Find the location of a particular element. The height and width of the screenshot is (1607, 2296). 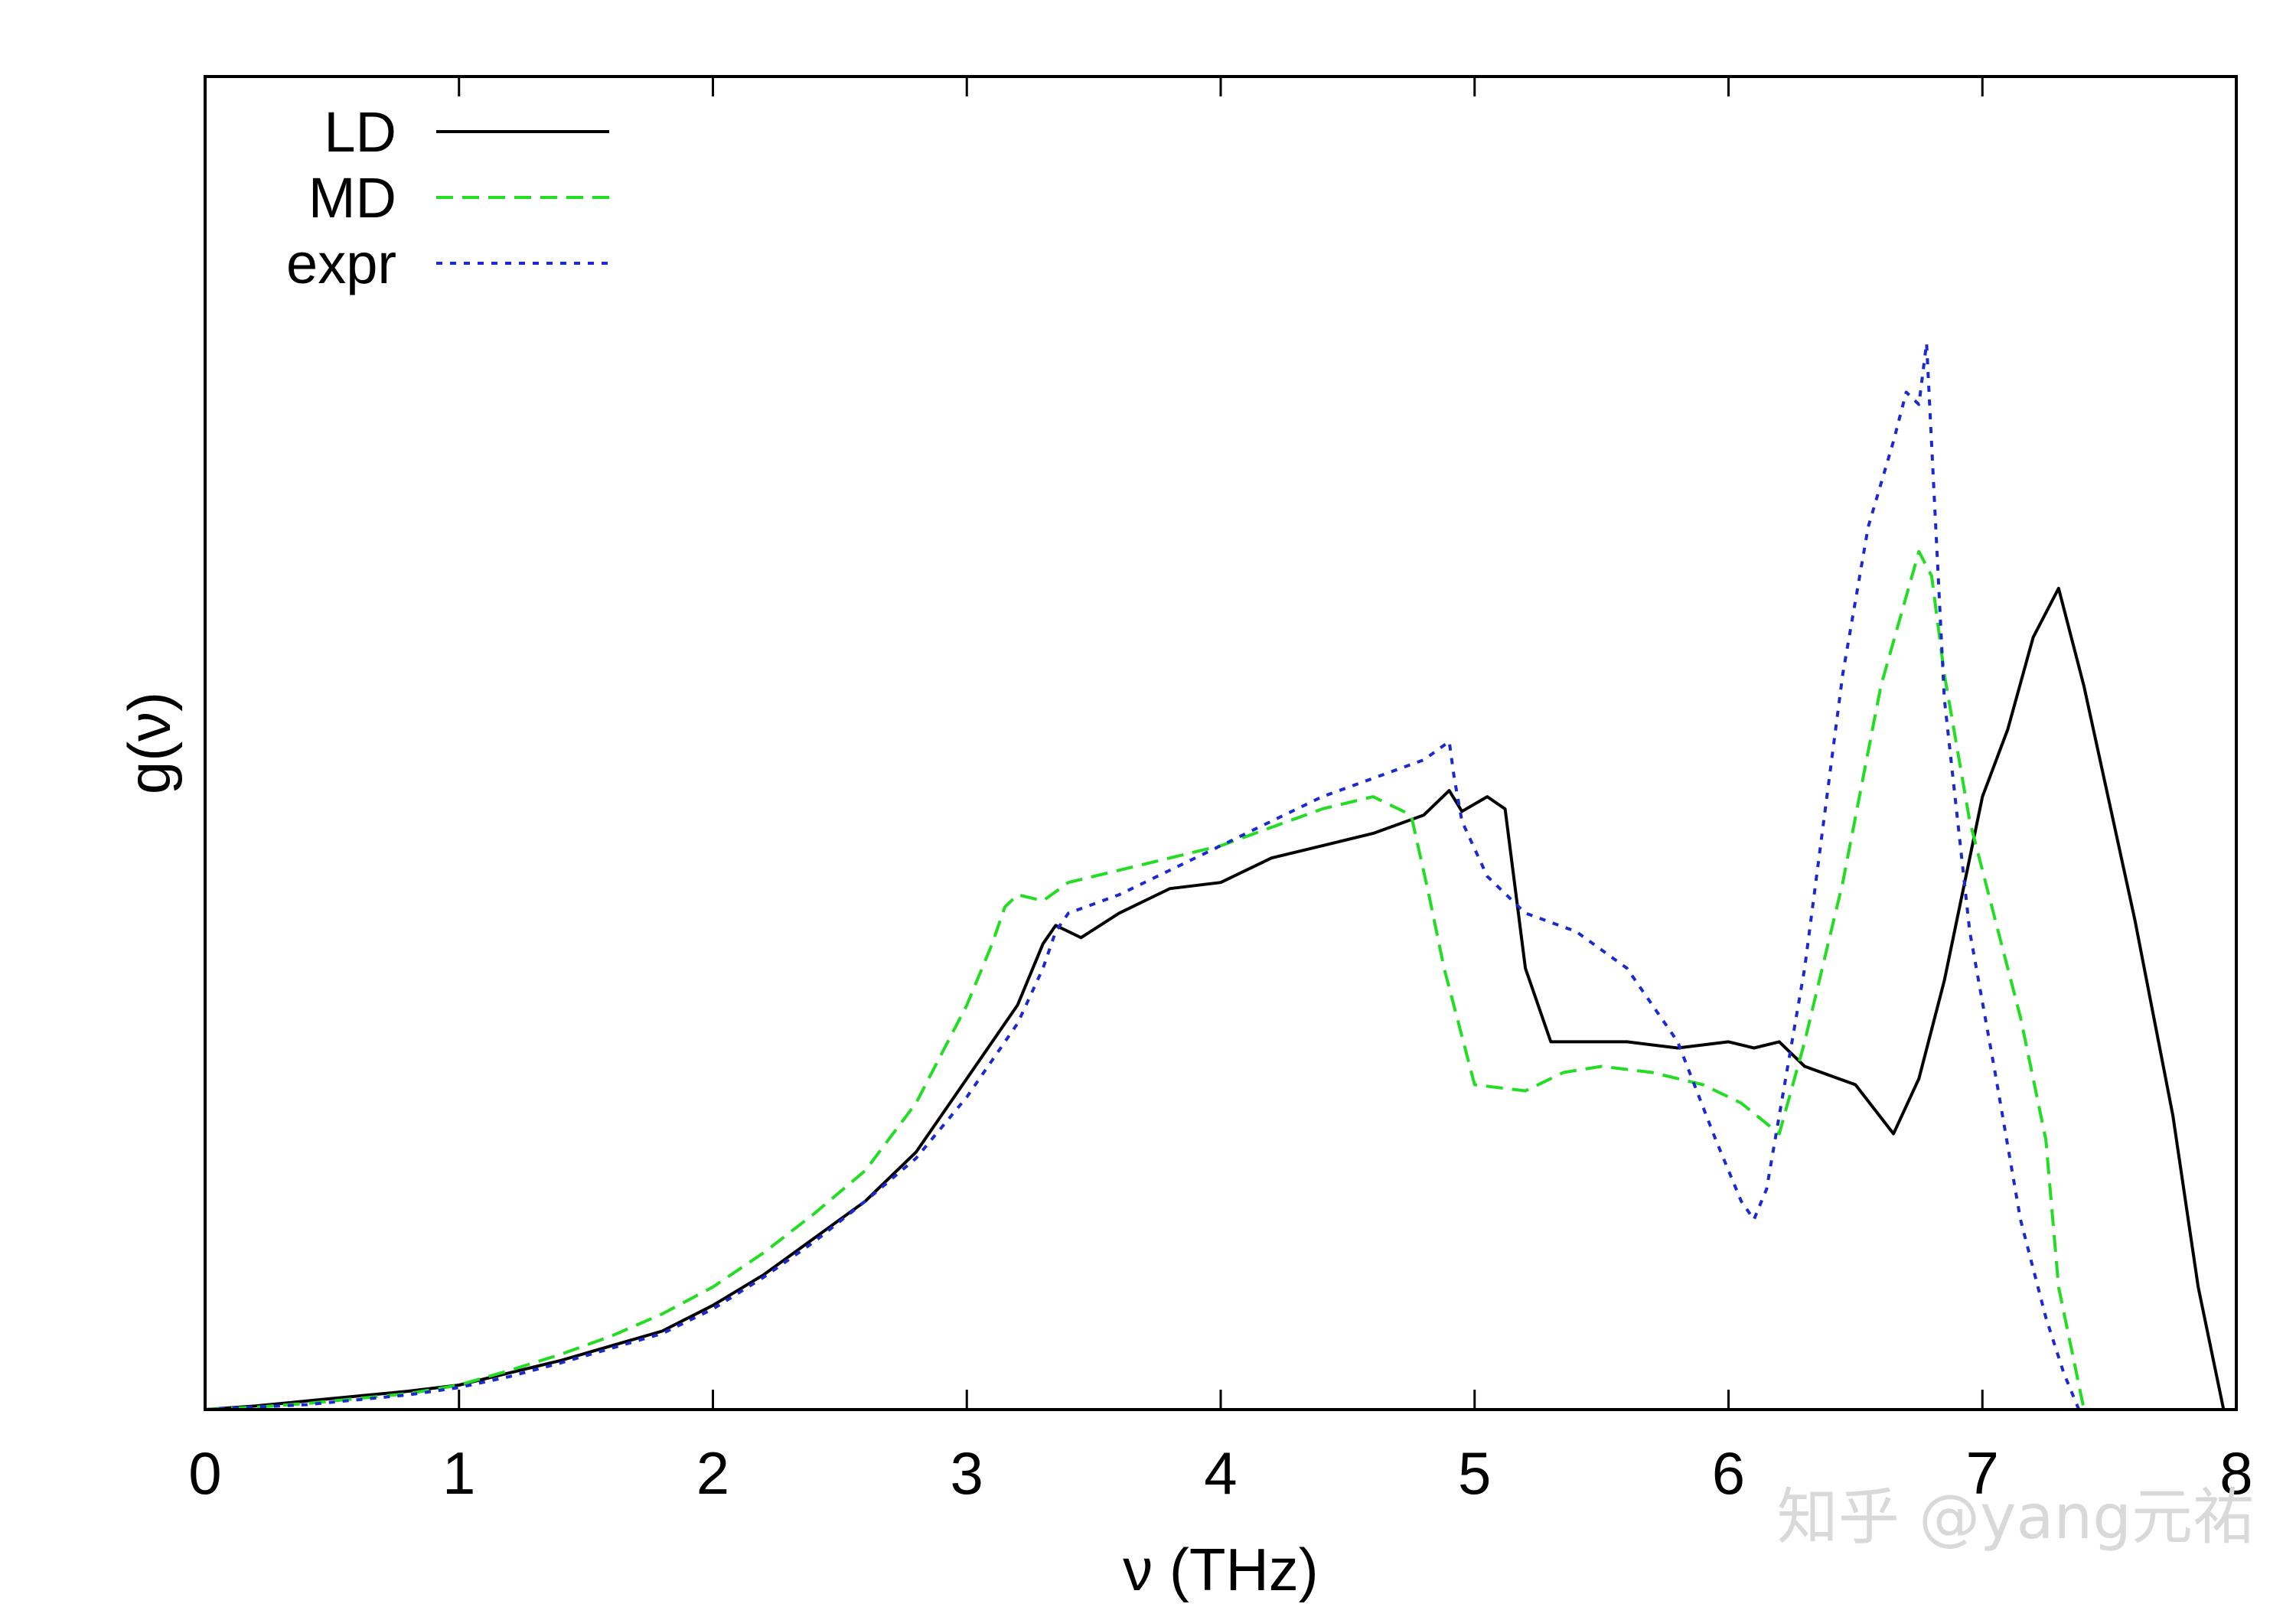

legend-label-expr: expr is located at coordinates (341, 263).